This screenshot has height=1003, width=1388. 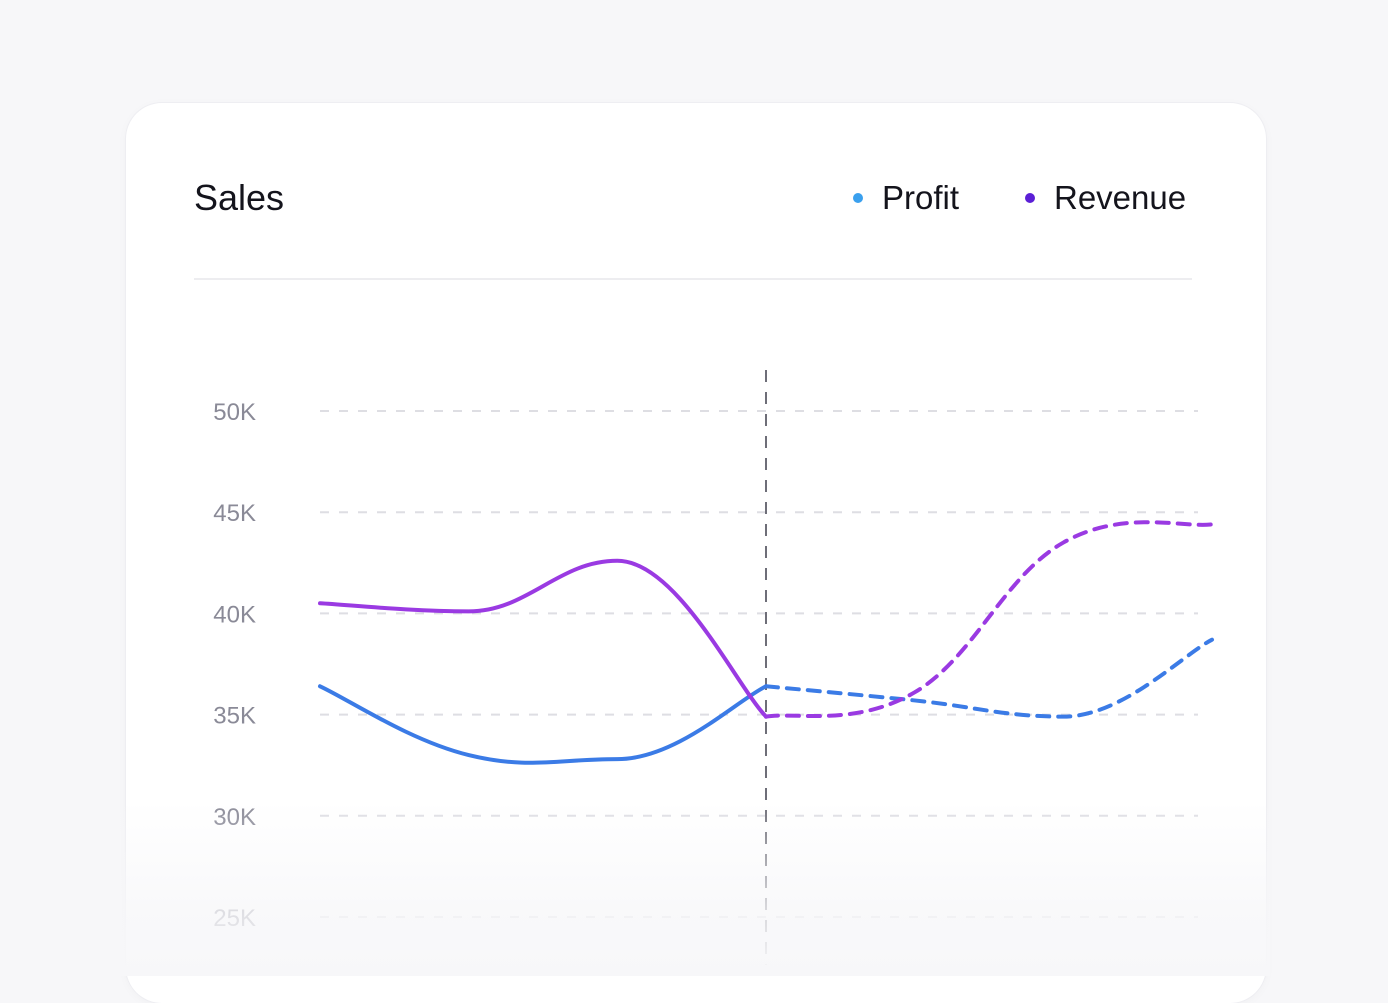 I want to click on chart-title: Sales, so click(x=239, y=197).